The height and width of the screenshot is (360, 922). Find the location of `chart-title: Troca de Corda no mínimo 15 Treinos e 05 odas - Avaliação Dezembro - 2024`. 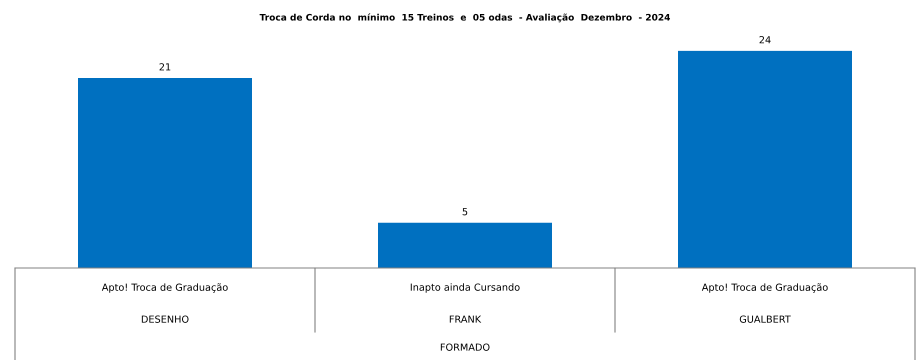

chart-title: Troca de Corda no mínimo 15 Treinos e 05 odas - Avaliação Dezembro - 2024 is located at coordinates (465, 17).